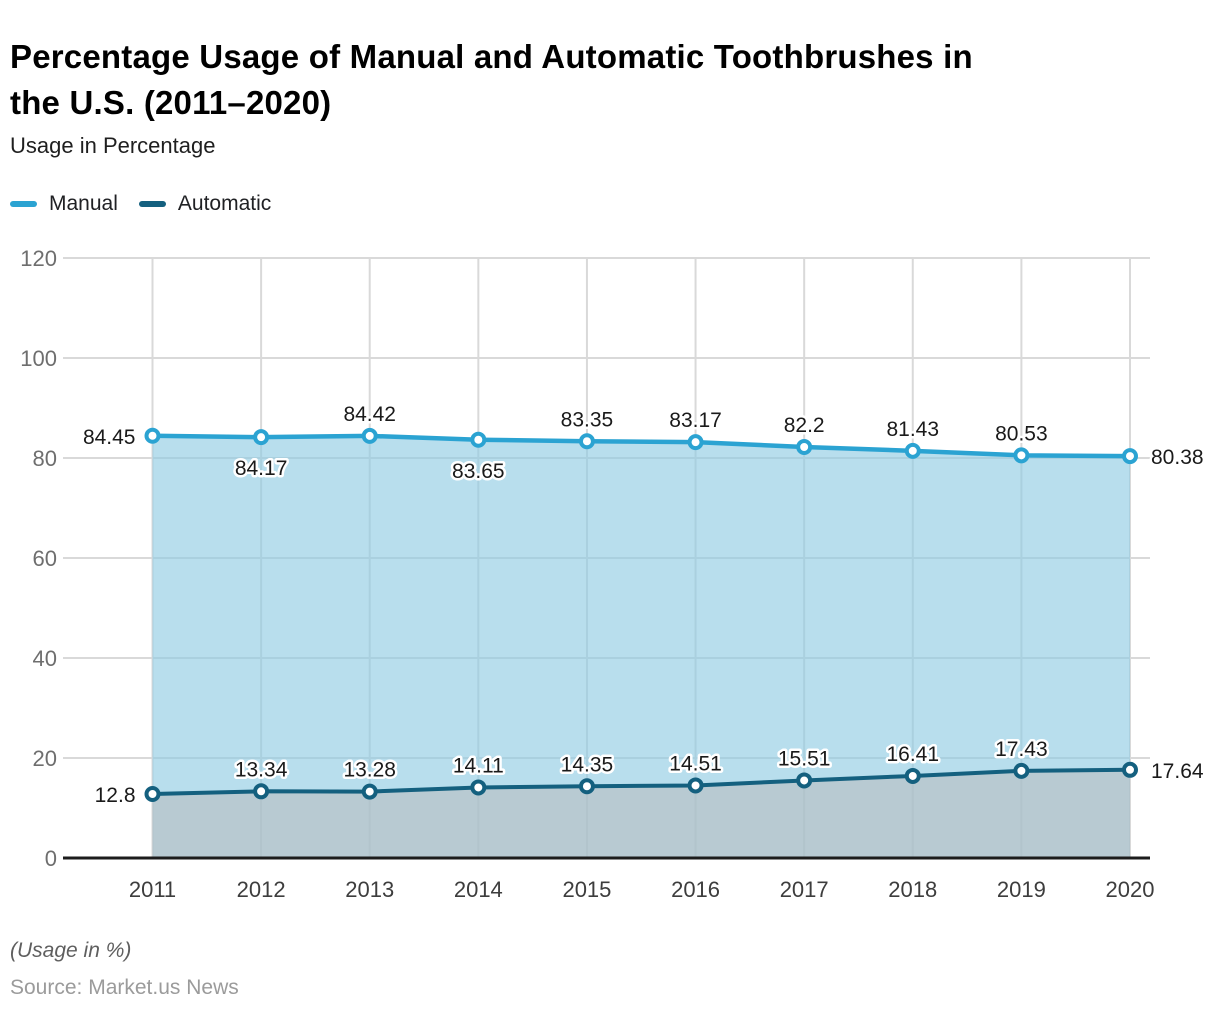 Image resolution: width=1220 pixels, height=1012 pixels. I want to click on data-label-manual-2016: 83.17, so click(695, 420).